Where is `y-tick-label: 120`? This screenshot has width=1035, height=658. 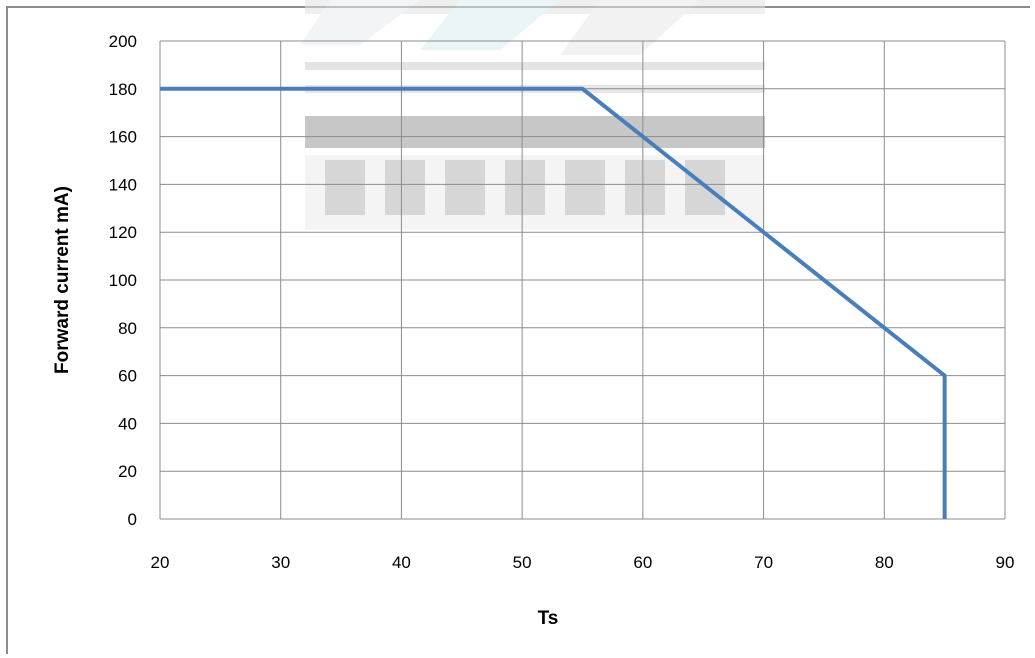 y-tick-label: 120 is located at coordinates (123, 232).